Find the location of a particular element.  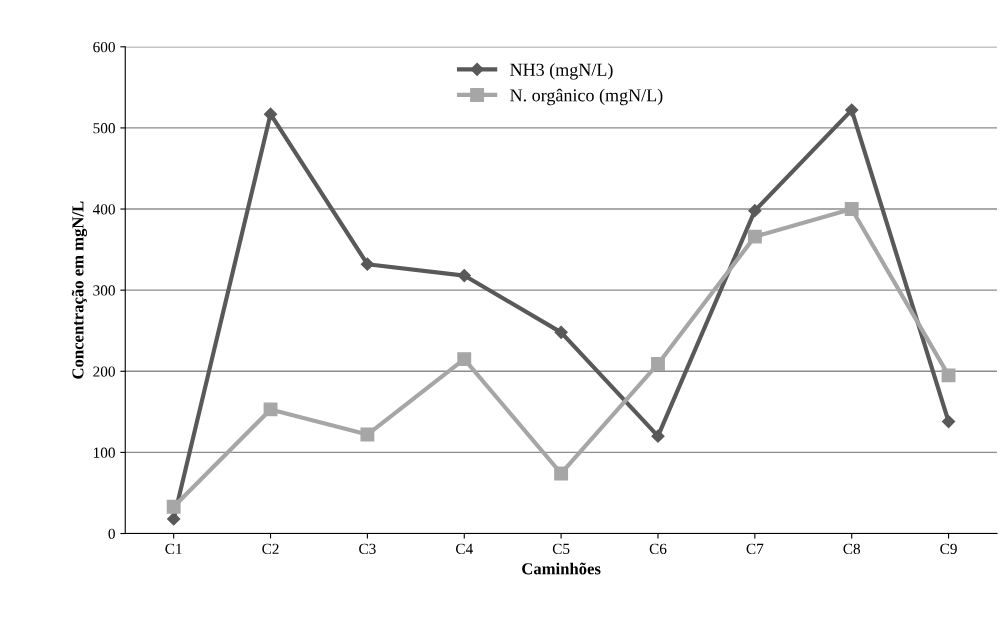

y-axis-title: Concentração em mgN/L is located at coordinates (79, 290).